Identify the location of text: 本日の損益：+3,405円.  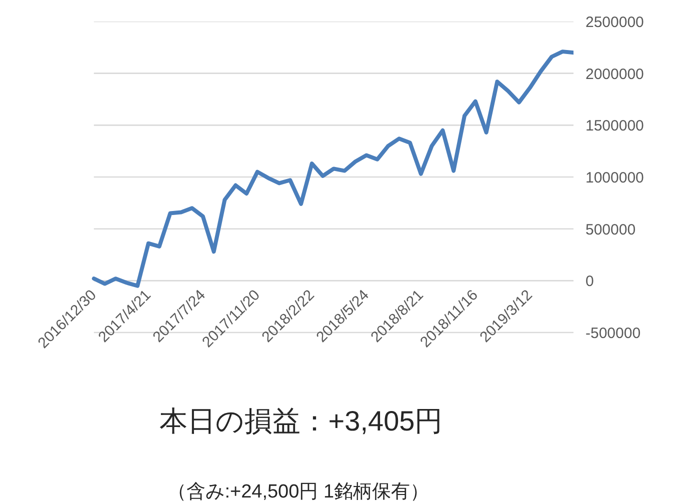
(301, 421).